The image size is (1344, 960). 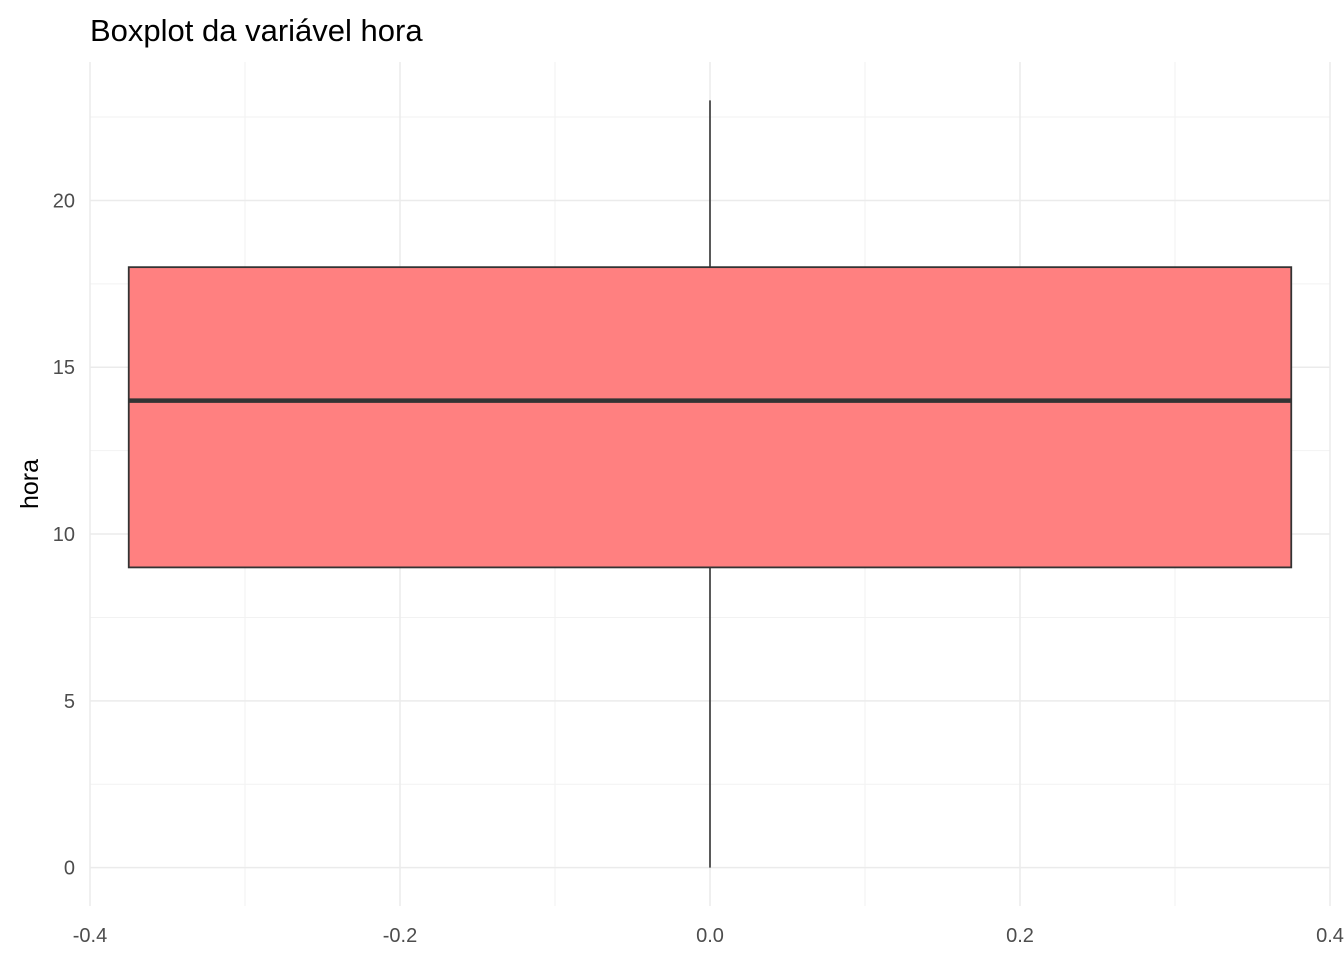 What do you see at coordinates (1330, 936) in the screenshot?
I see `x-tick-label: 0.4` at bounding box center [1330, 936].